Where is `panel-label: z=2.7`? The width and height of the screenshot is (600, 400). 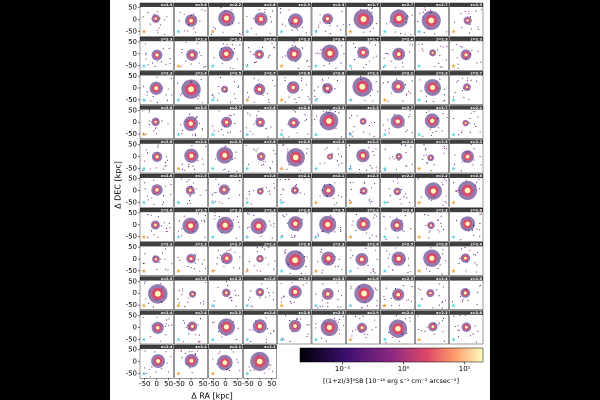 panel-label: z=2.7 is located at coordinates (477, 74).